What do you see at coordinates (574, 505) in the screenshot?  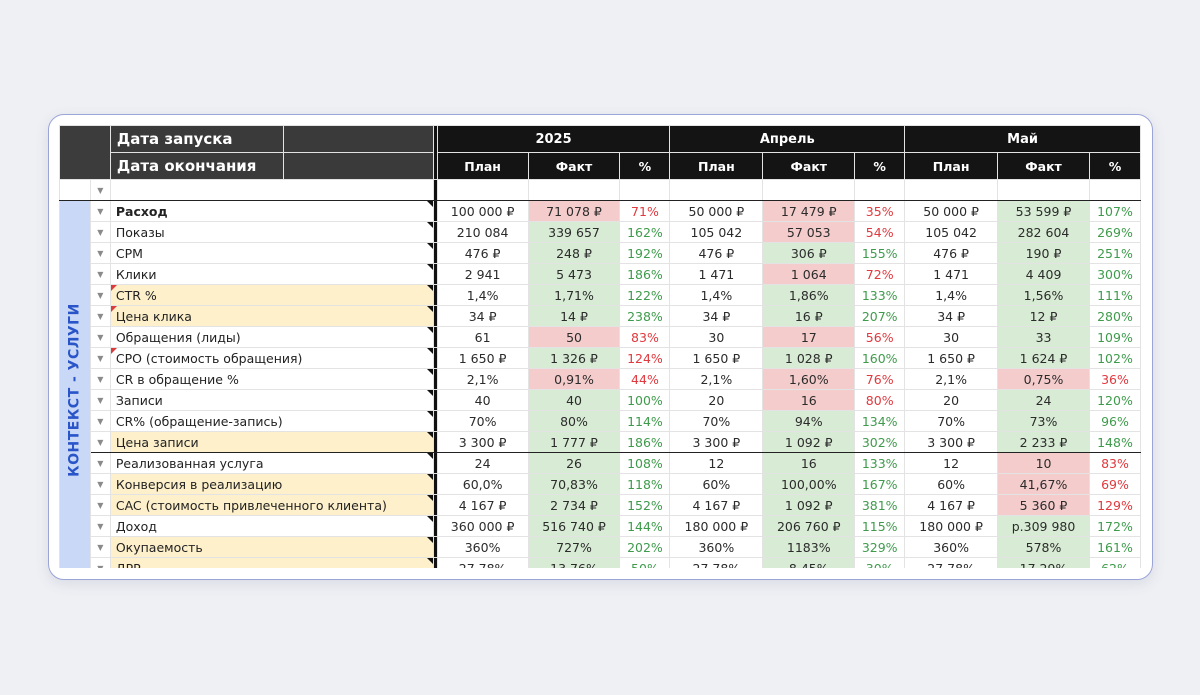 I see `fact-cell: 2 734 ₽` at bounding box center [574, 505].